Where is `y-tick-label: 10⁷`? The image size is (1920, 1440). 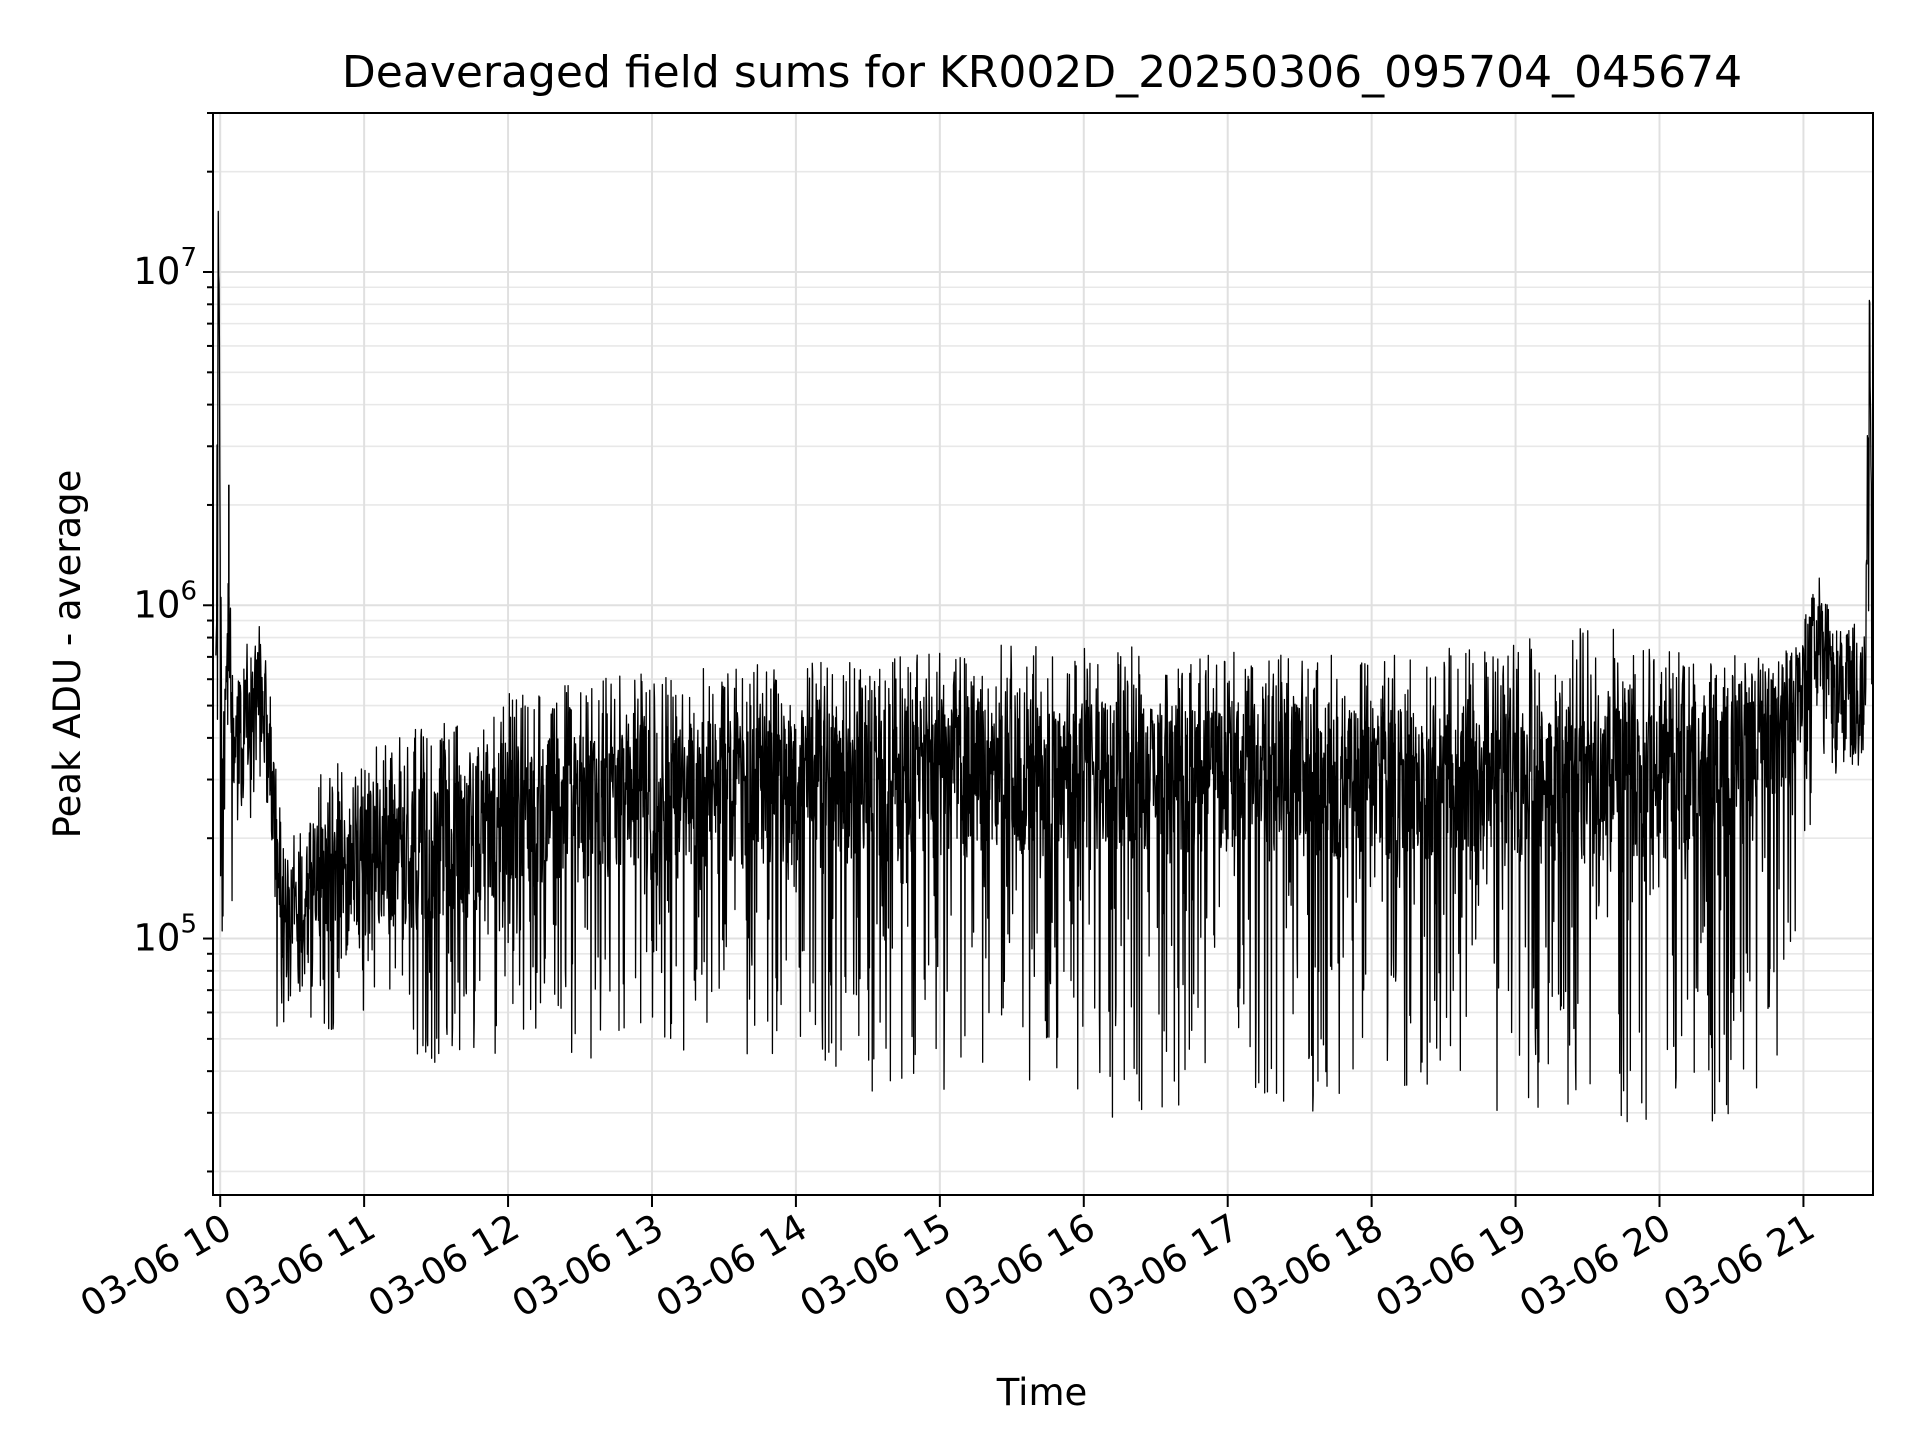 y-tick-label: 10⁷ is located at coordinates (165, 268).